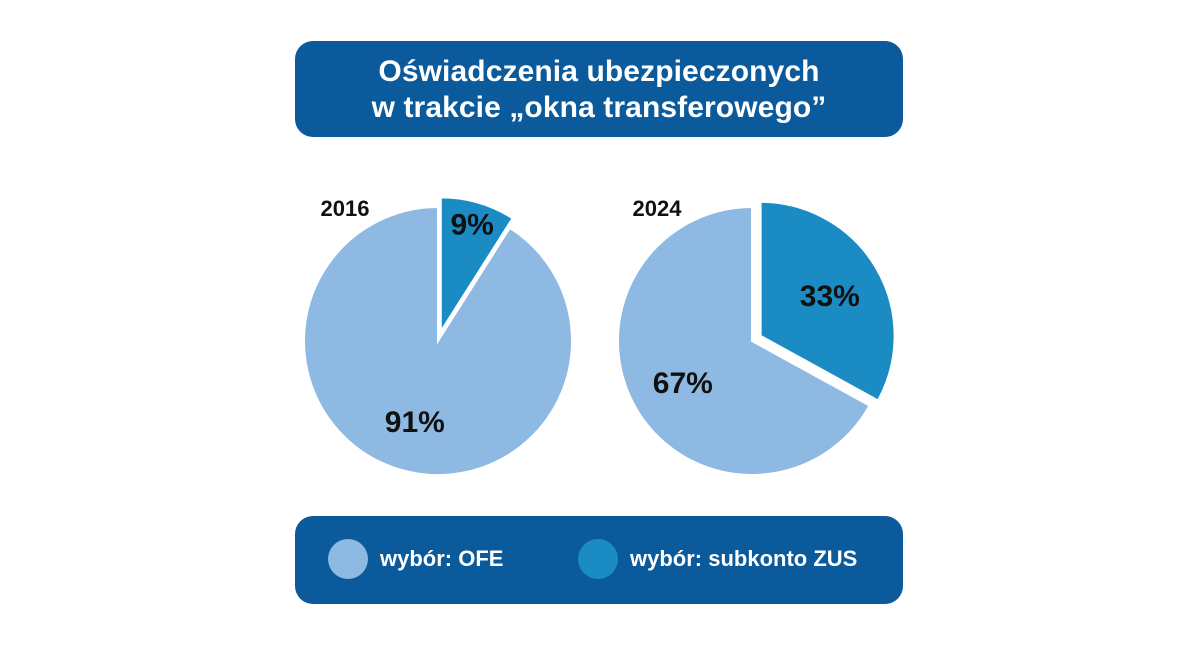 The width and height of the screenshot is (1200, 647). Describe the element at coordinates (599, 107) in the screenshot. I see `chart-title-line-2: w trakcie „okna transferowego”` at that location.